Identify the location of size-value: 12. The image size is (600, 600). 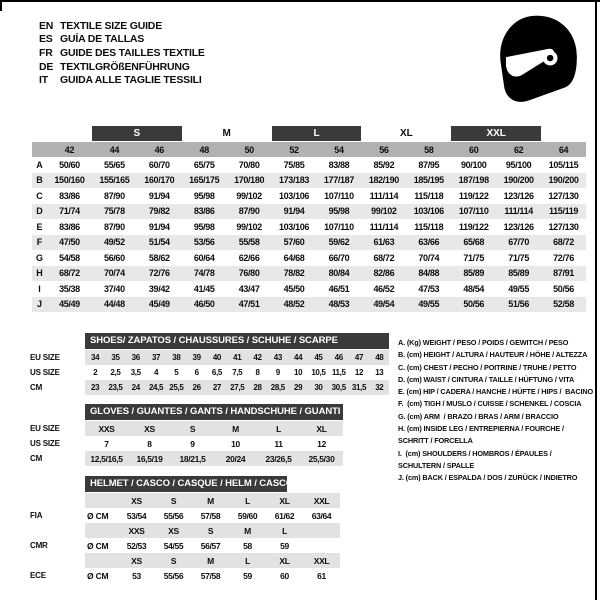
(359, 372).